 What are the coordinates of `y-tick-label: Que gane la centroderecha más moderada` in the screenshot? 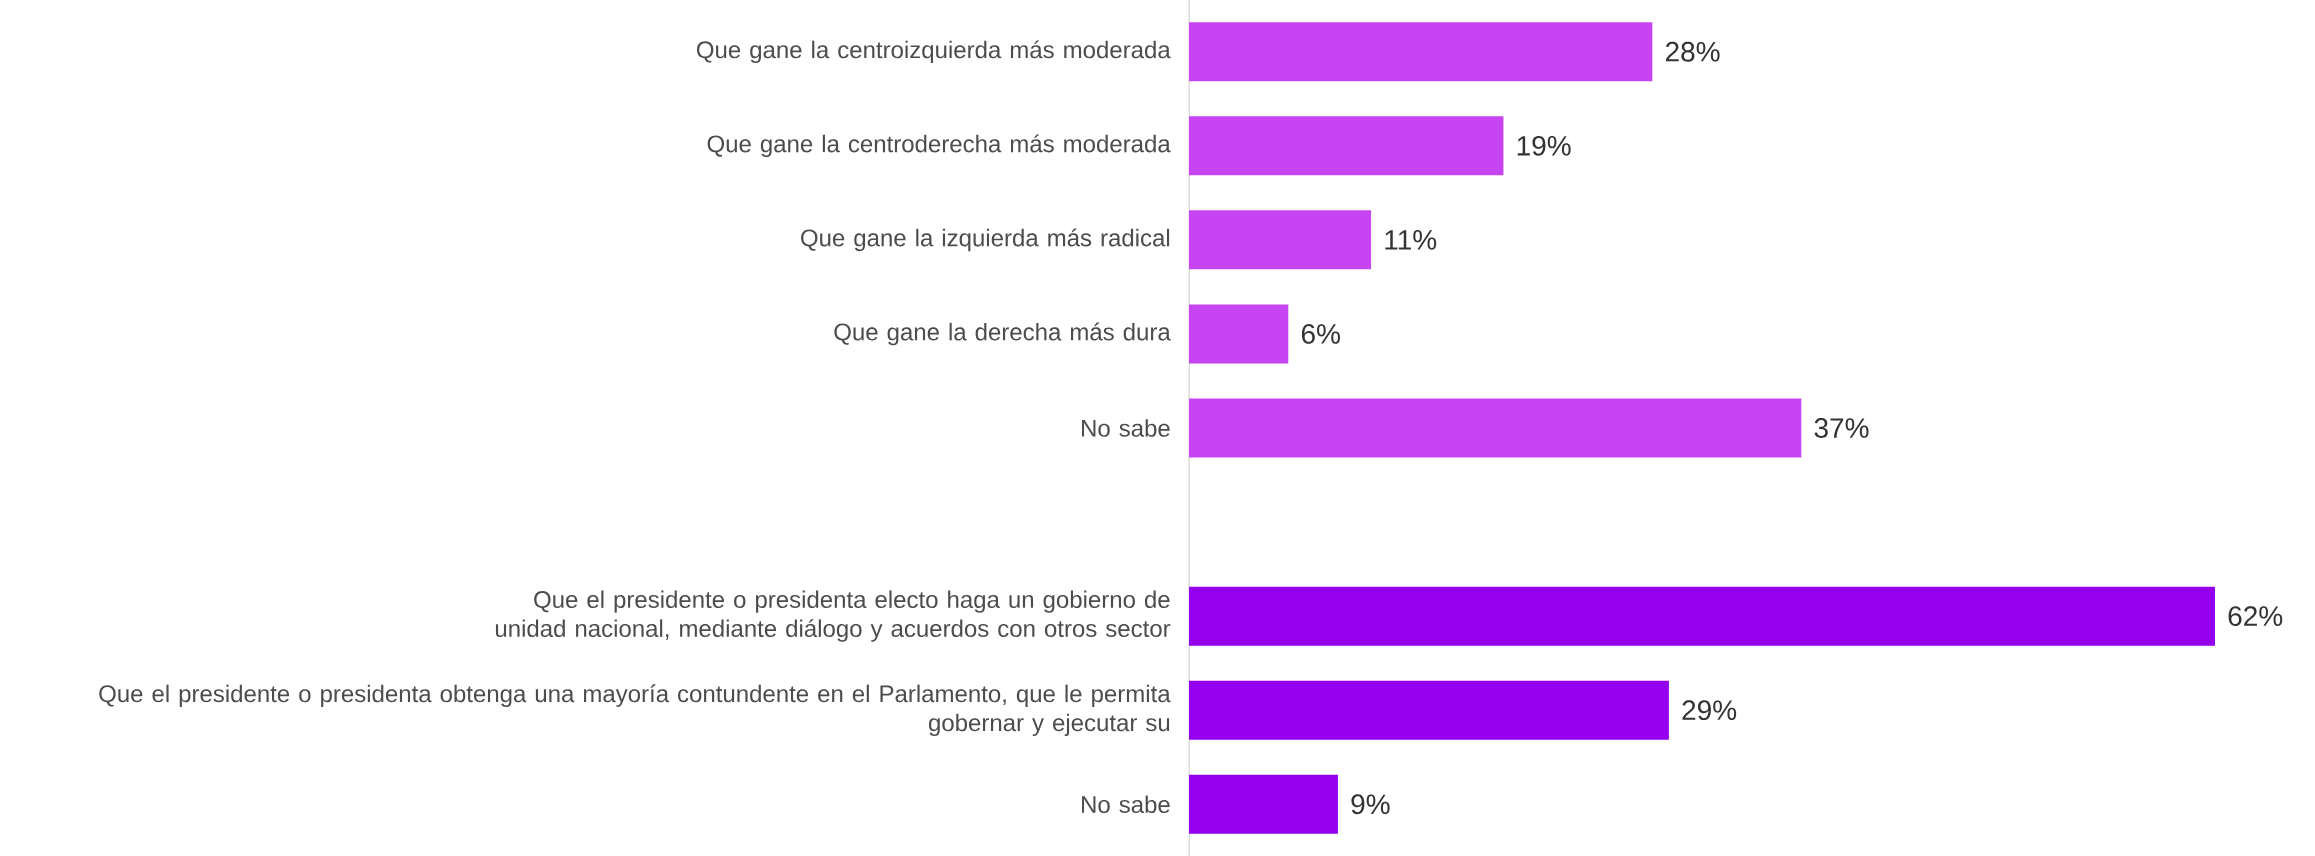 It's located at (939, 146).